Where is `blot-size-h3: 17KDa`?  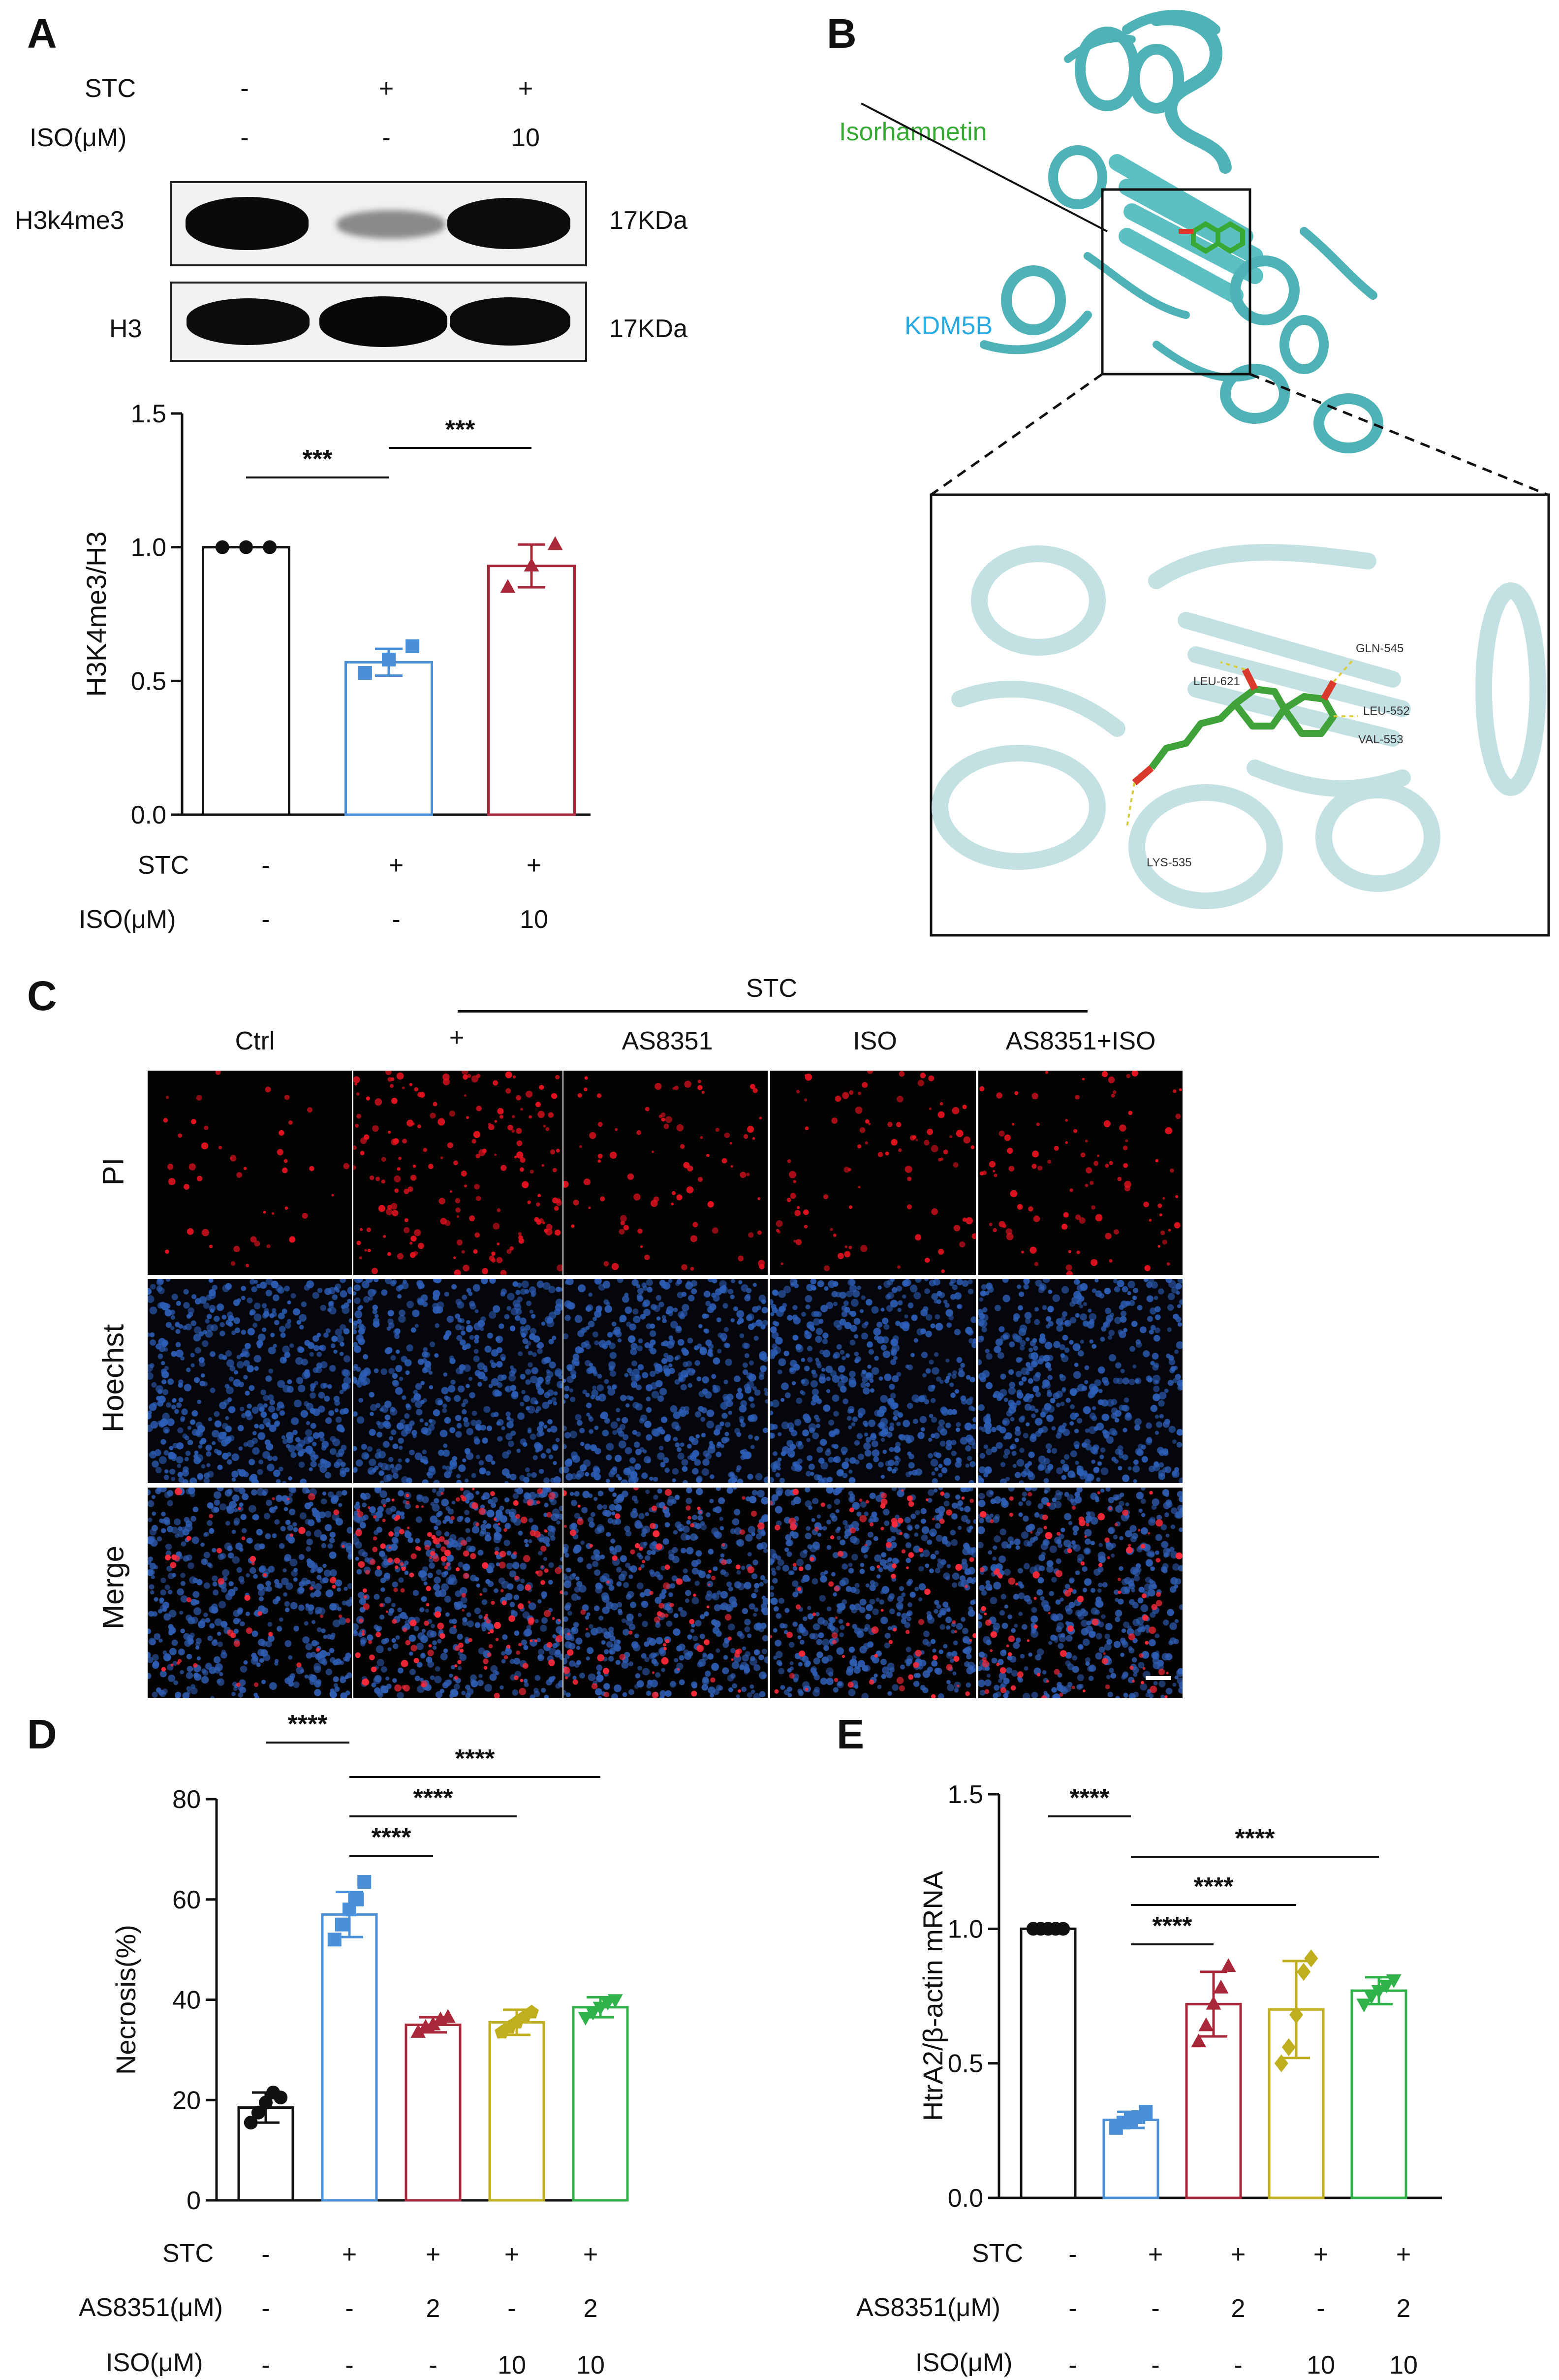
blot-size-h3: 17KDa is located at coordinates (648, 329).